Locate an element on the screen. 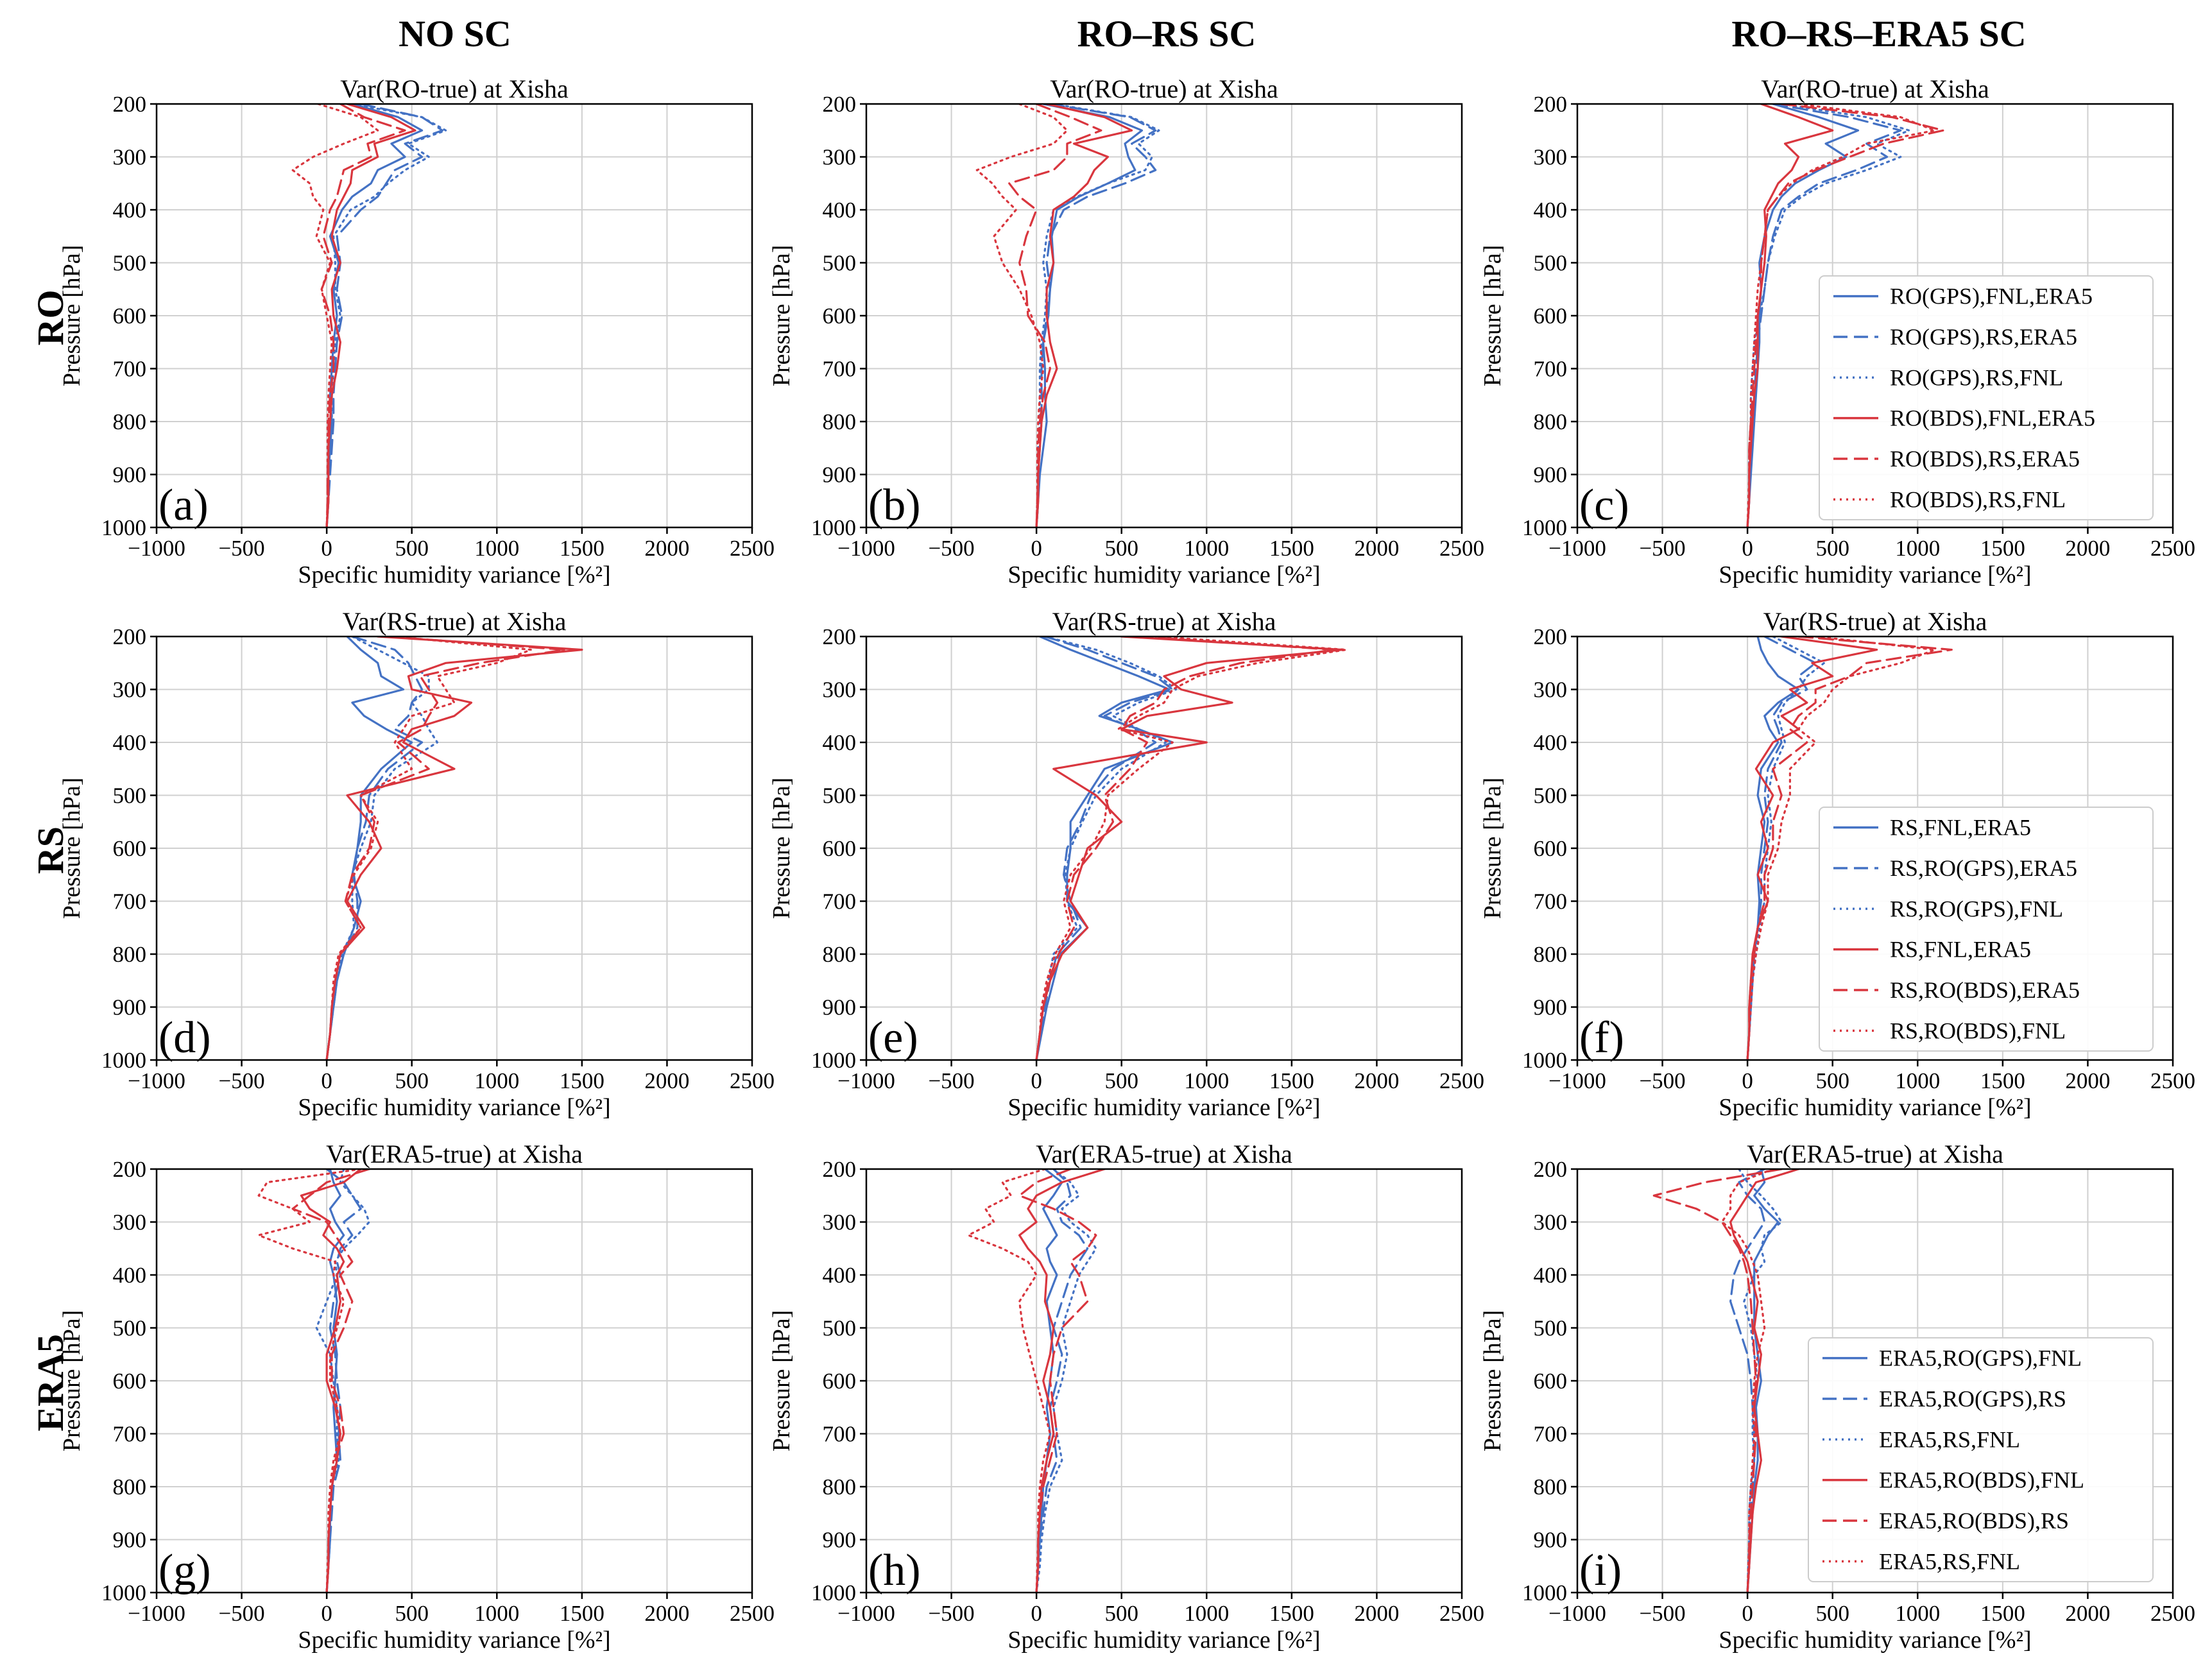 This screenshot has height=1658, width=2212. panel-label: (c) is located at coordinates (1604, 505).